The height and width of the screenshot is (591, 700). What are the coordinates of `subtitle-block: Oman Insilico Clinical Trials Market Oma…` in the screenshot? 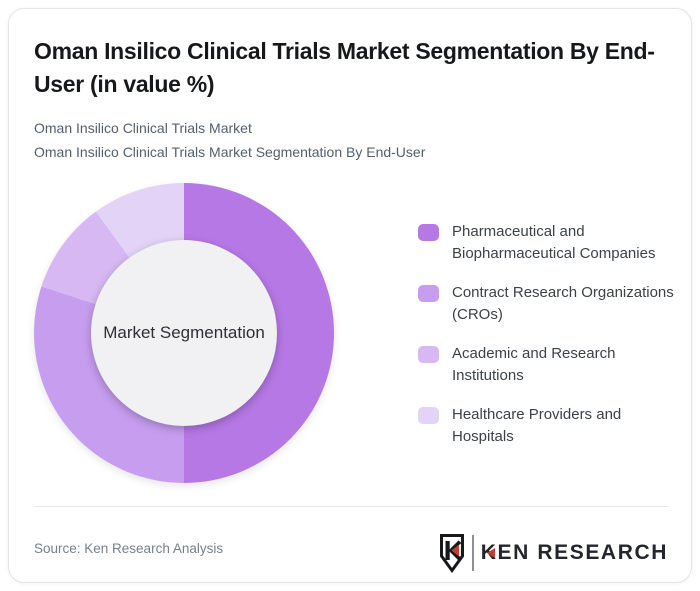 It's located at (229, 140).